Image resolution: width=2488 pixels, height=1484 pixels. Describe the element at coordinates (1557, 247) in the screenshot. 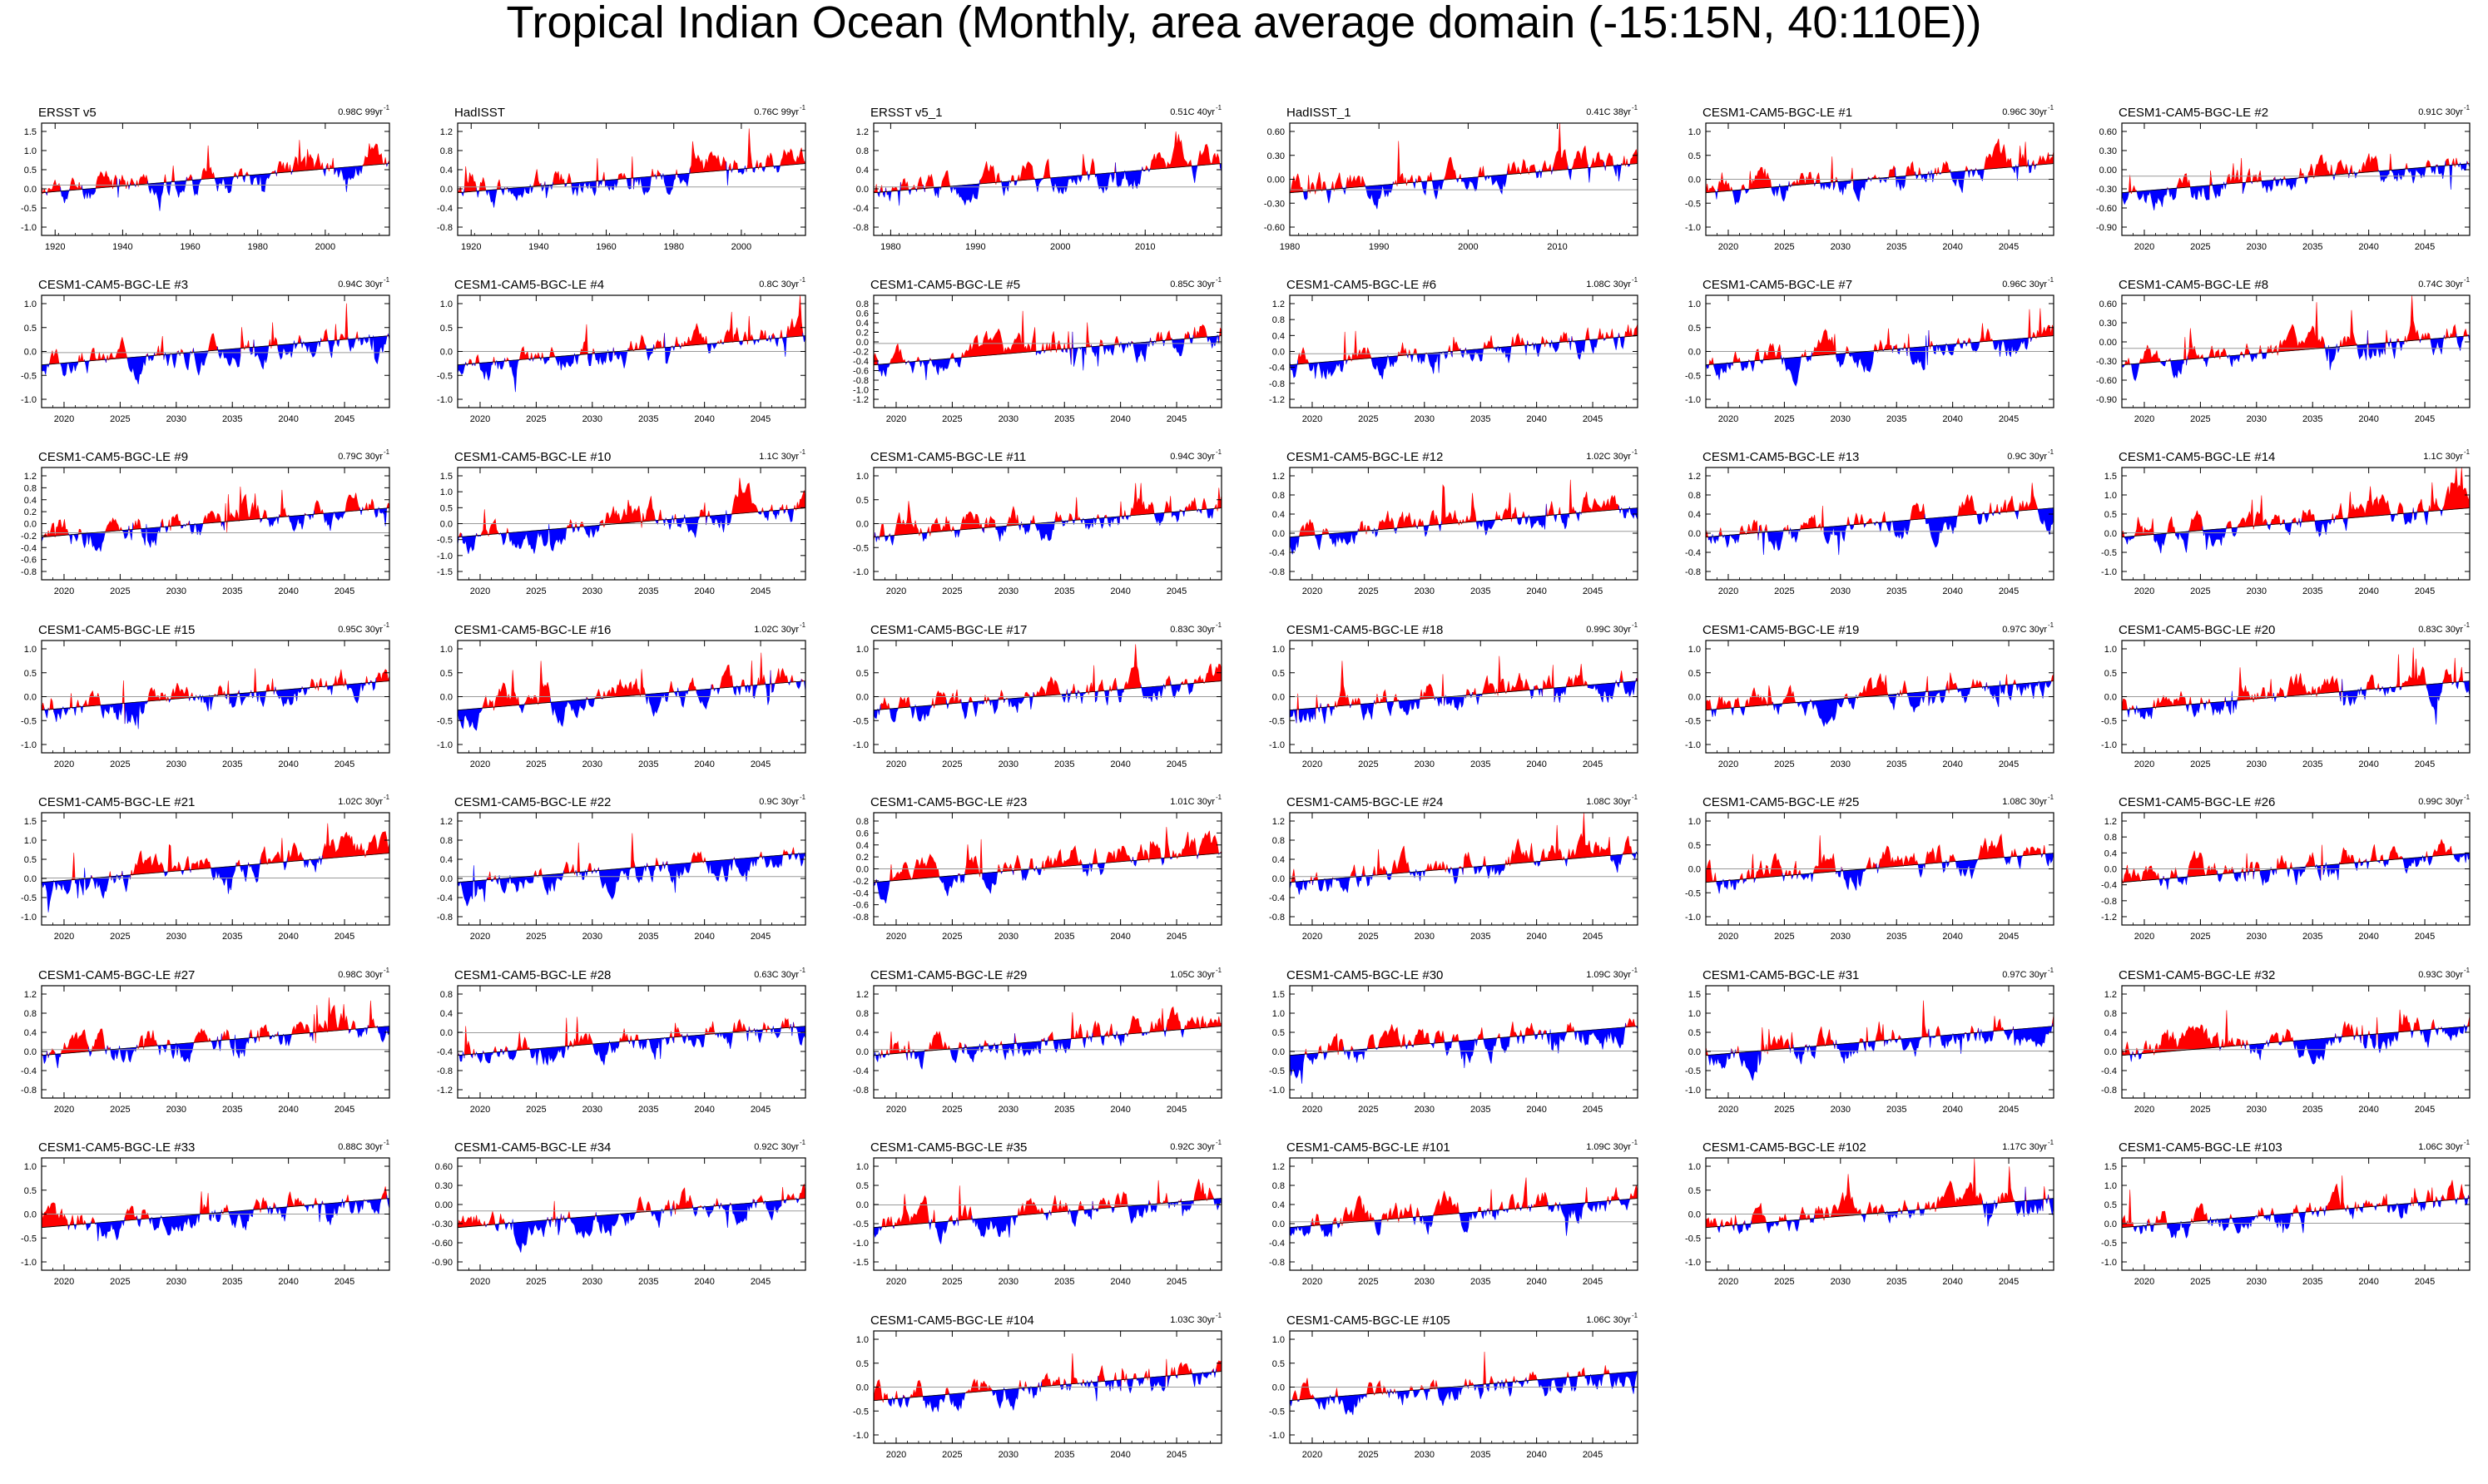

I see `x-tick-label: 2010` at that location.